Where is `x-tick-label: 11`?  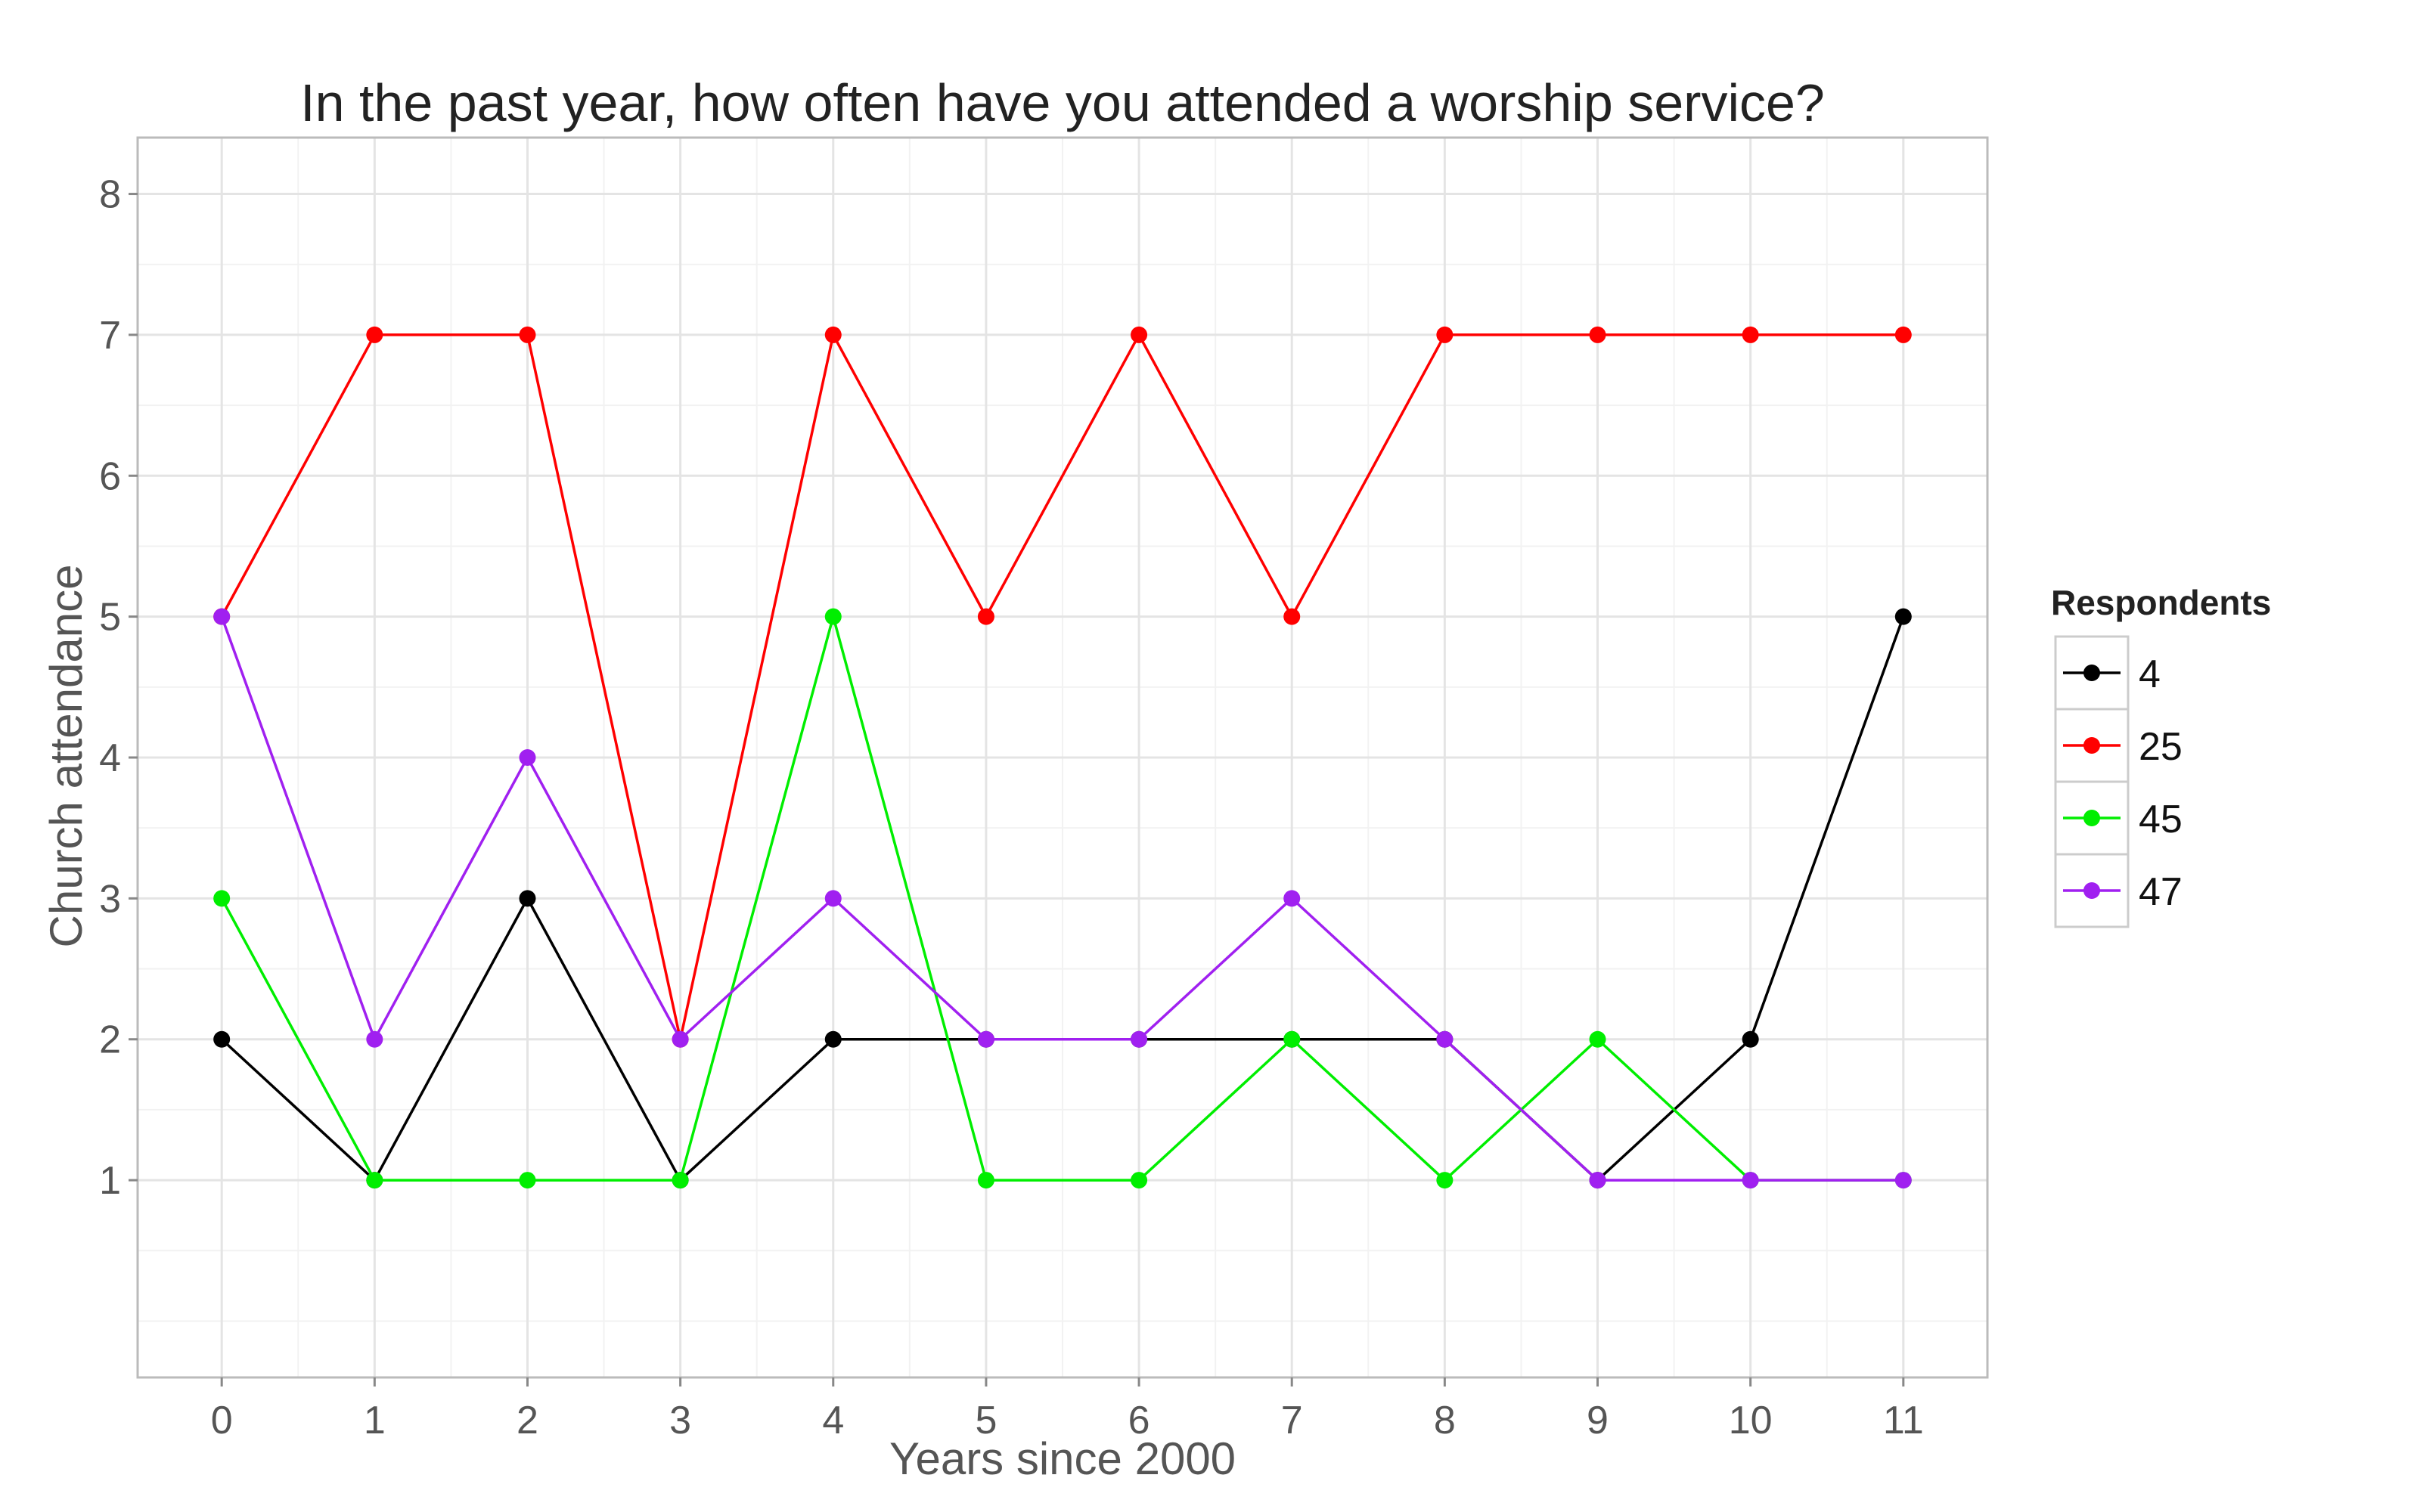
x-tick-label: 11 is located at coordinates (1903, 1420).